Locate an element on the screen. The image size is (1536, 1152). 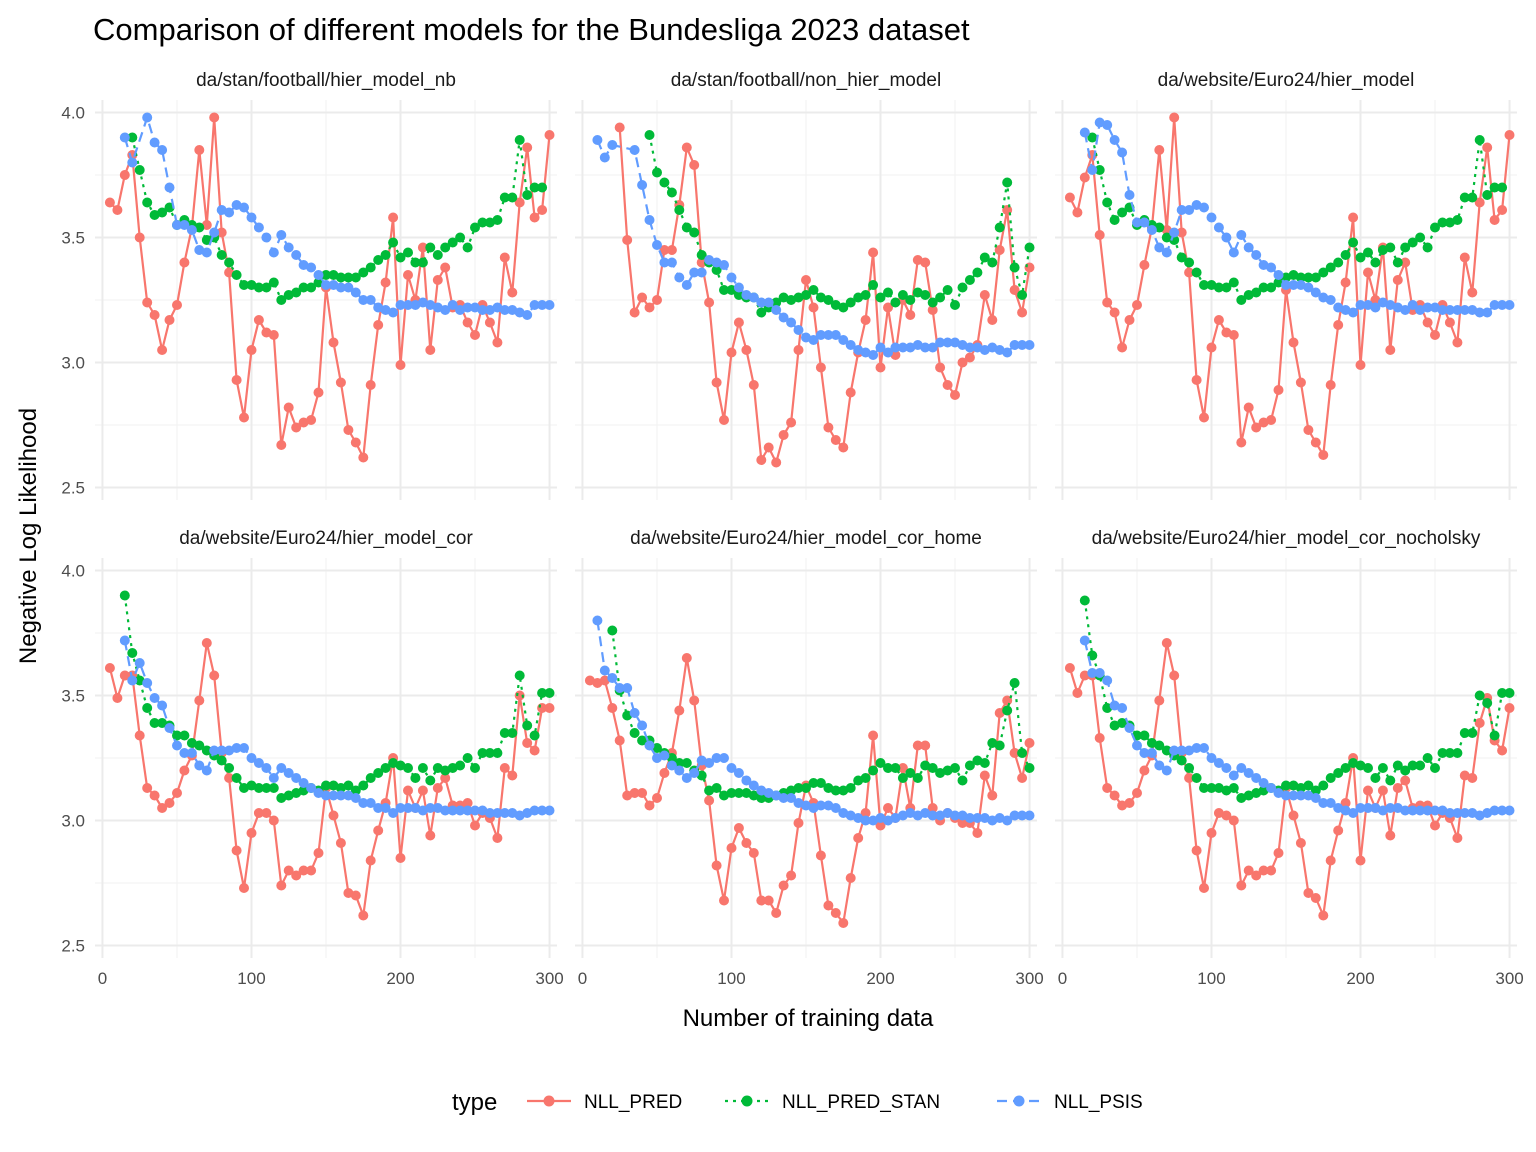
x-tick-label: 300 is located at coordinates (1509, 978).